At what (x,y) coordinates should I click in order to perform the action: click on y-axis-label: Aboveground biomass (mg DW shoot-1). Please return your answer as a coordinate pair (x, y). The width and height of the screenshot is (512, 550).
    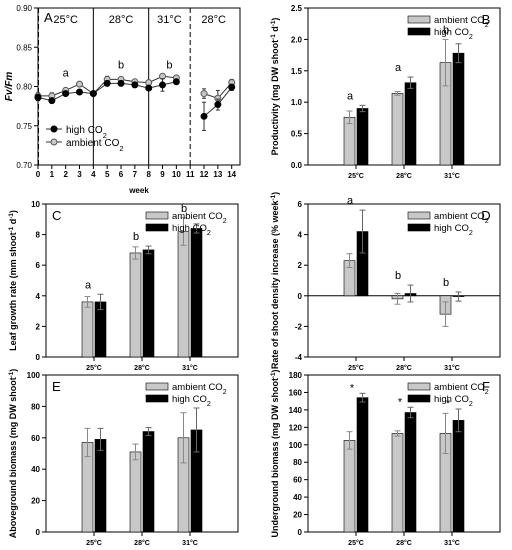
    Looking at the image, I should click on (13, 454).